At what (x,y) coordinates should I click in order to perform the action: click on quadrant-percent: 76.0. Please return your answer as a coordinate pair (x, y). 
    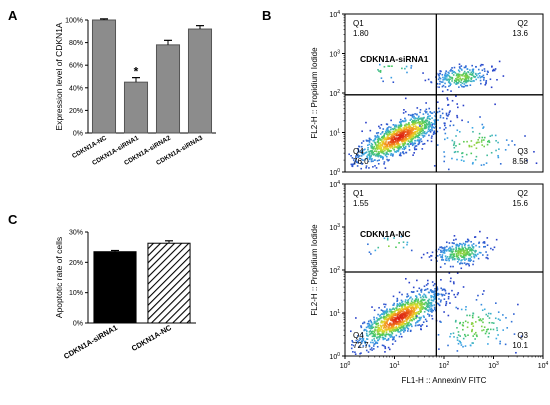
    Looking at the image, I should click on (361, 161).